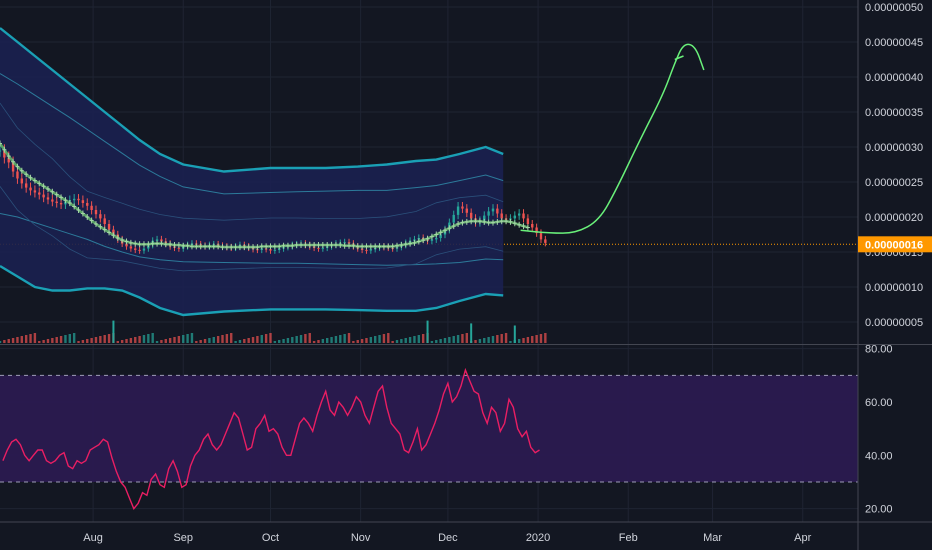 Image resolution: width=932 pixels, height=550 pixels. I want to click on last-price-tag: 0.00000016, so click(895, 244).